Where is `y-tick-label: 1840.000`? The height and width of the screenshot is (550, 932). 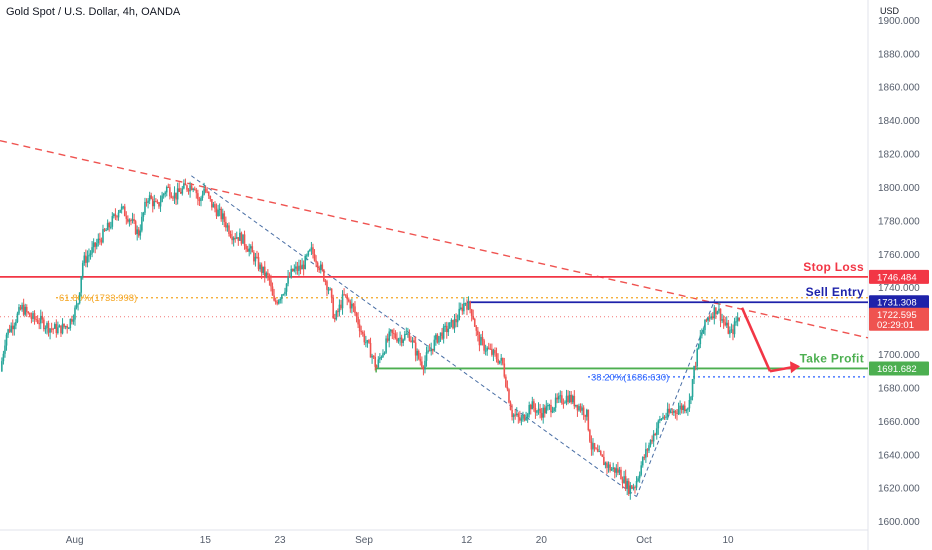
y-tick-label: 1840.000 is located at coordinates (899, 121).